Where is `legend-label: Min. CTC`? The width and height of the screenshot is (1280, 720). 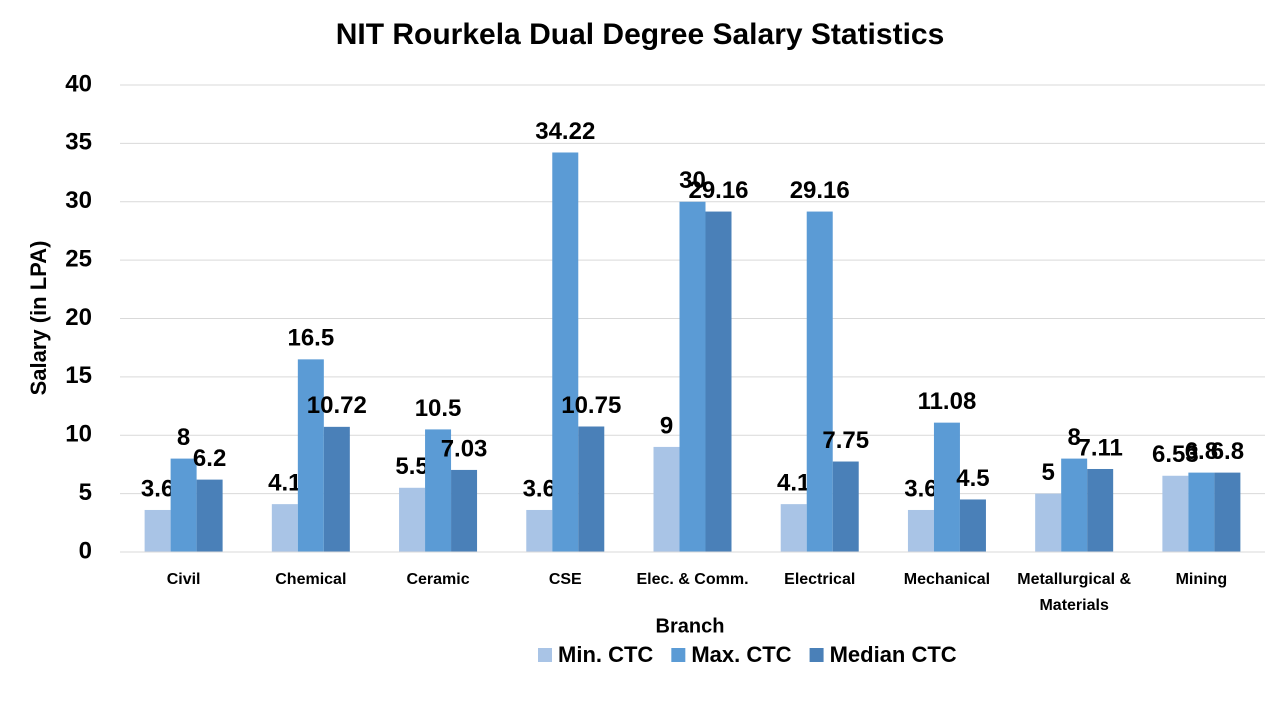
legend-label: Min. CTC is located at coordinates (605, 654).